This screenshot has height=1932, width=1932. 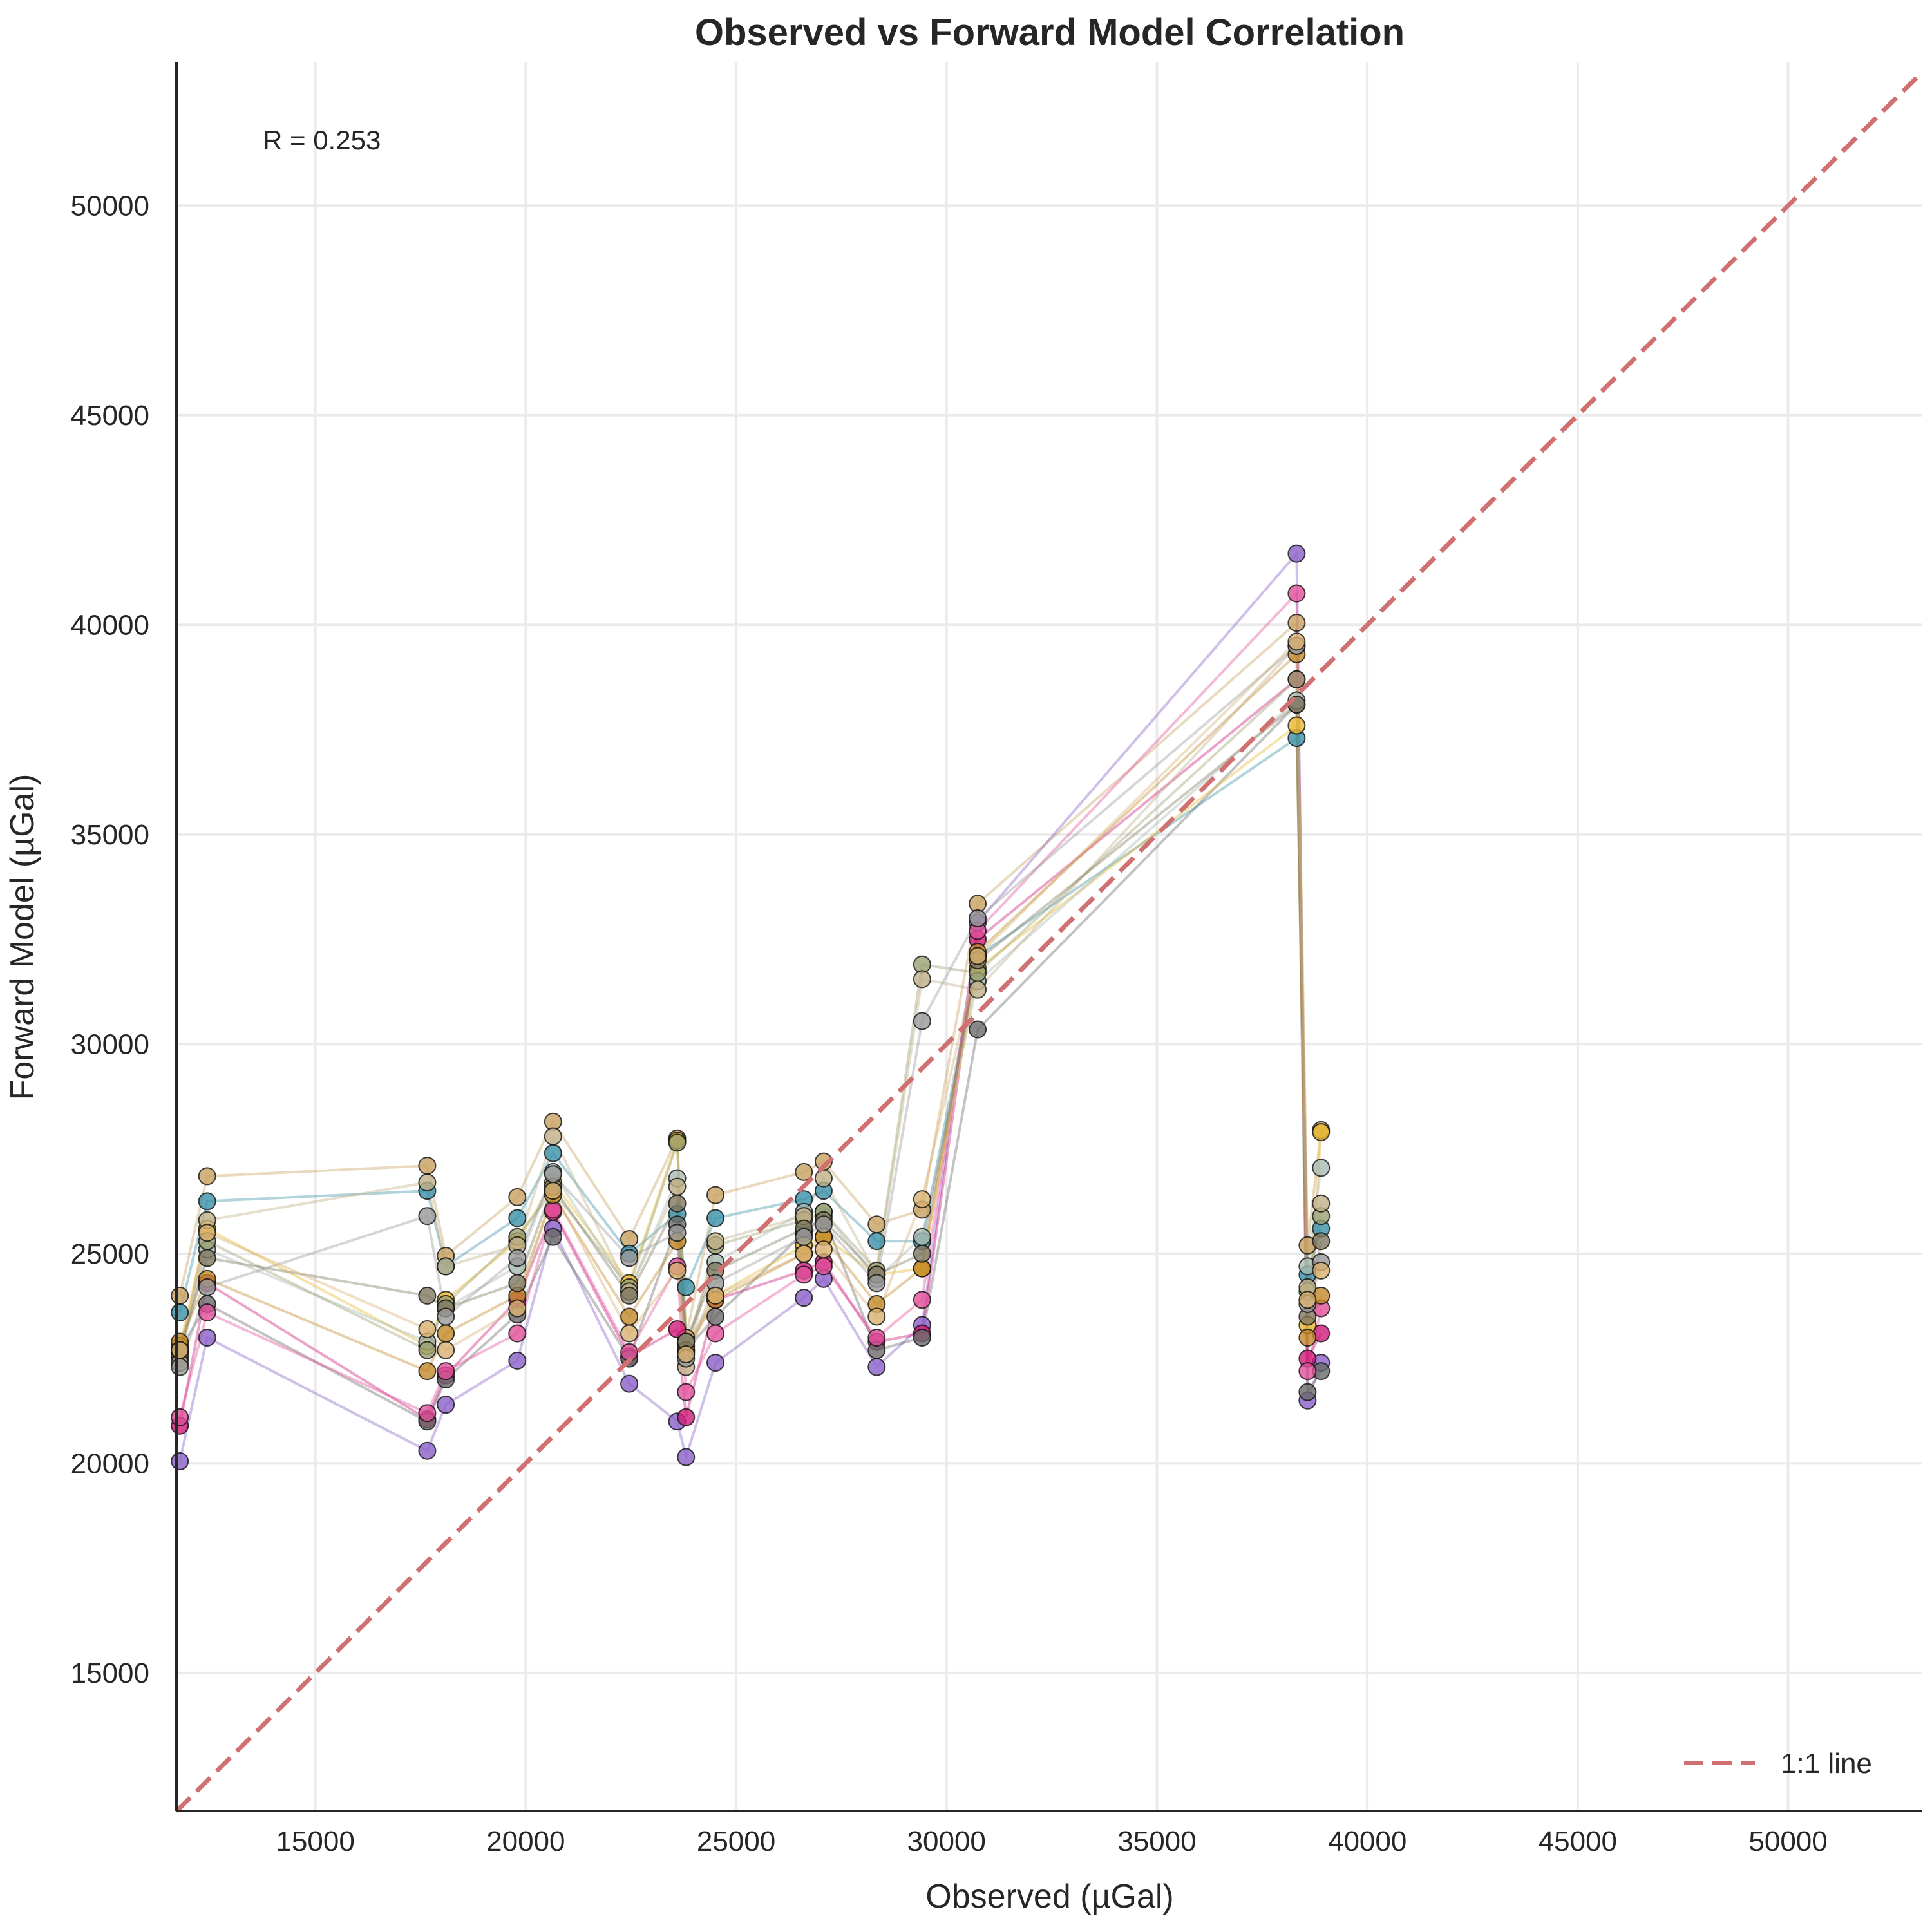 What do you see at coordinates (946, 1841) in the screenshot?
I see `x-tick-label: 30000` at bounding box center [946, 1841].